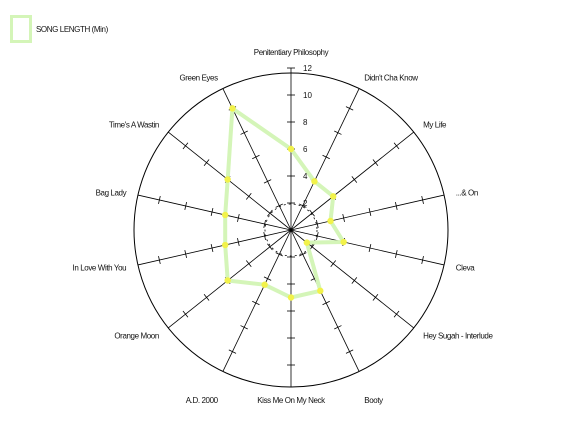 The height and width of the screenshot is (432, 576). Describe the element at coordinates (100, 268) in the screenshot. I see `category-label: In Love With You` at that location.